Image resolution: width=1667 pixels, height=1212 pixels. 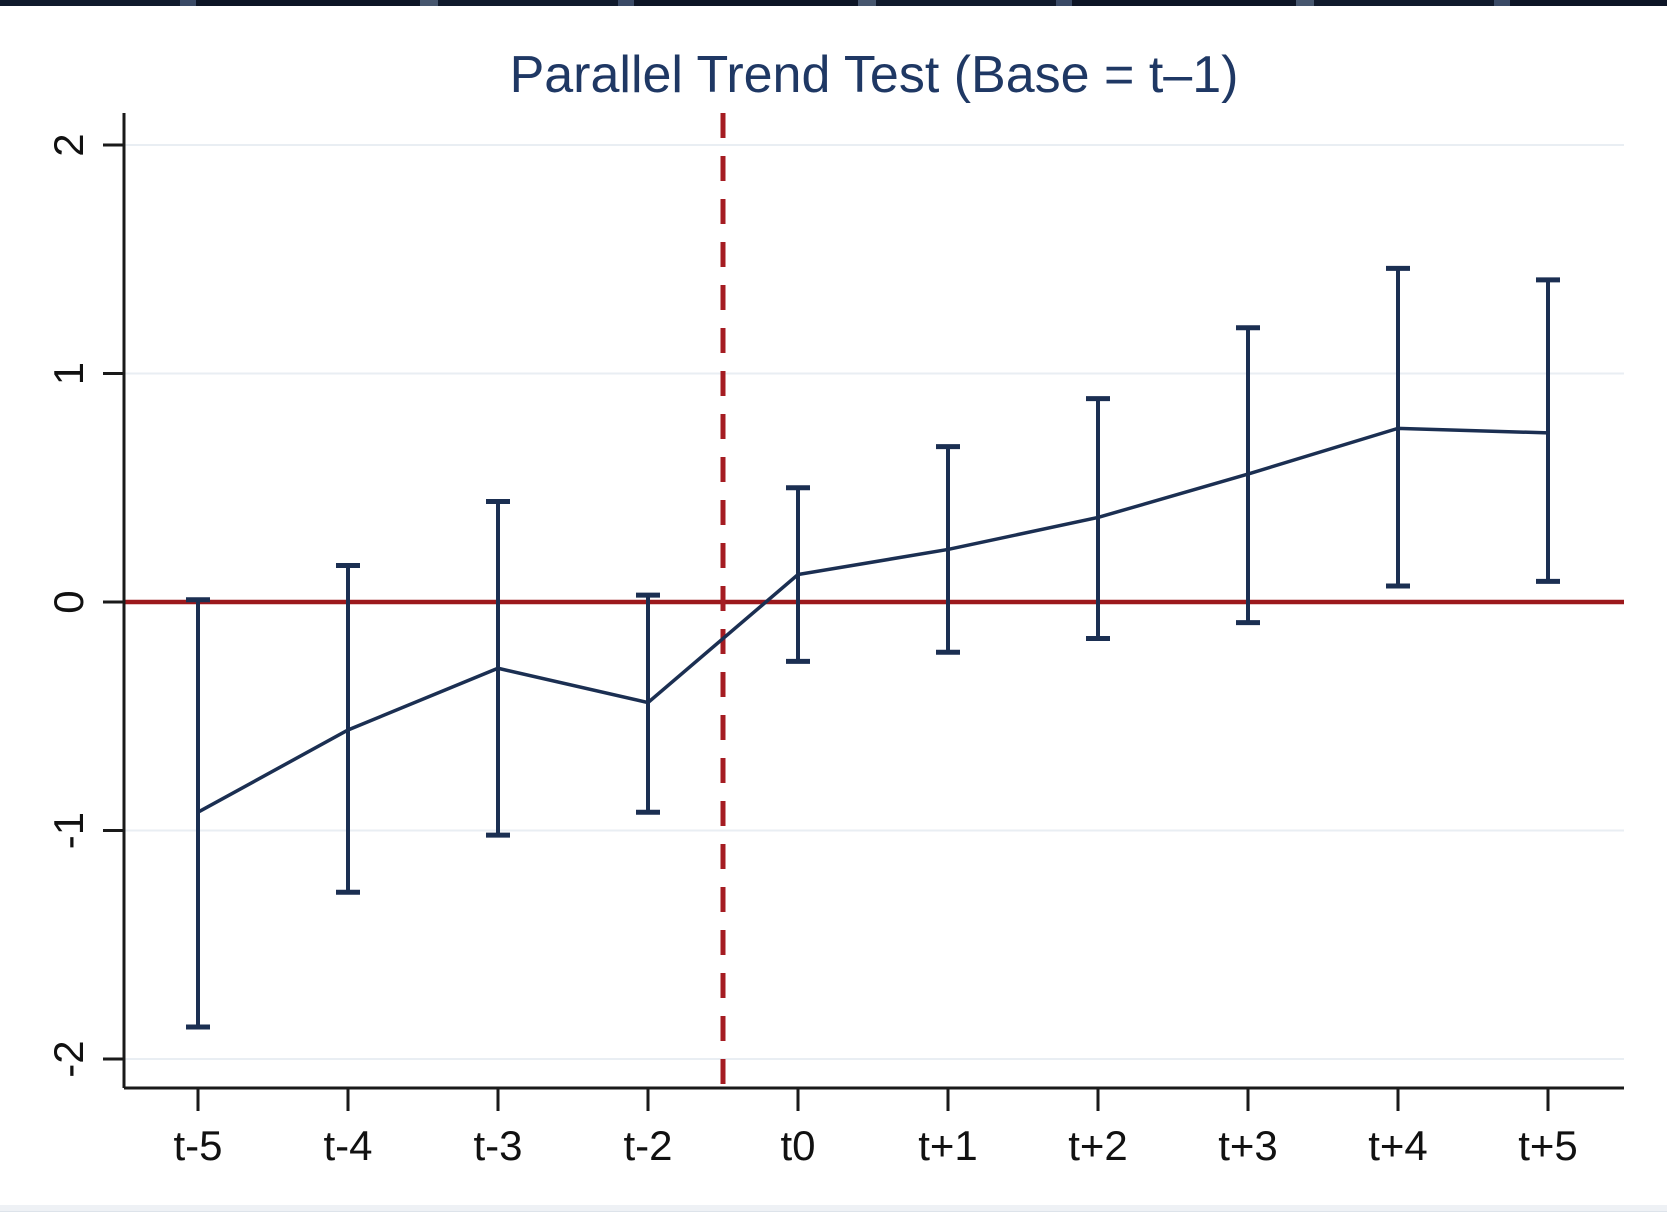 I want to click on x-tick-label-t+1: t+1, so click(x=948, y=1145).